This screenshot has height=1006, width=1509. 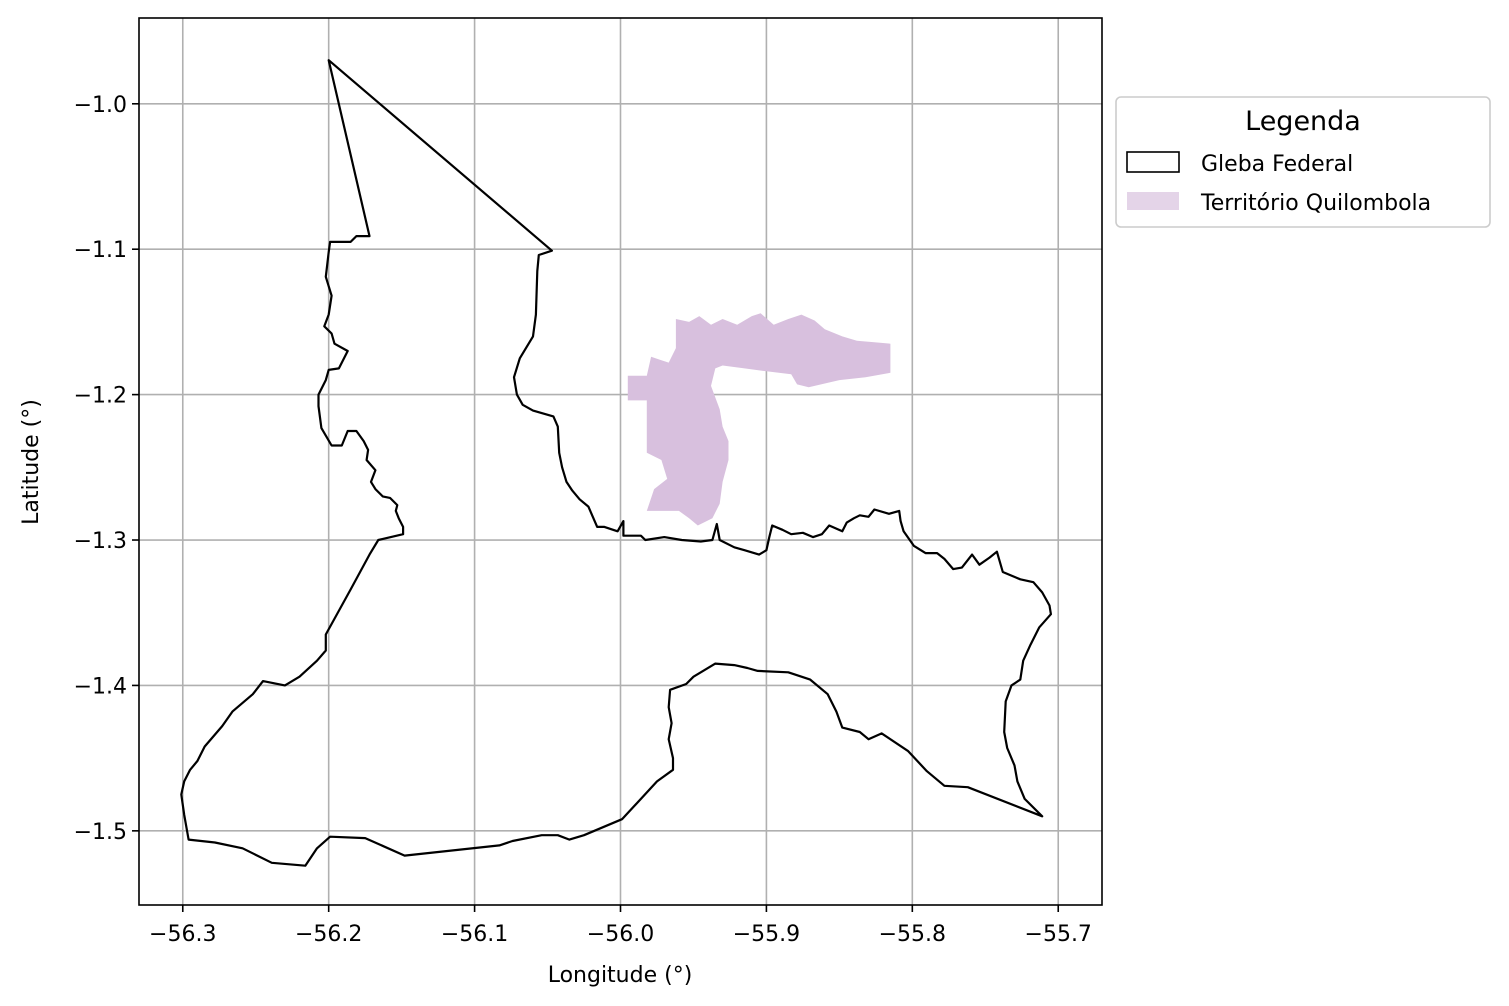 I want to click on y-tick-label-3: −1.3, so click(x=100, y=541).